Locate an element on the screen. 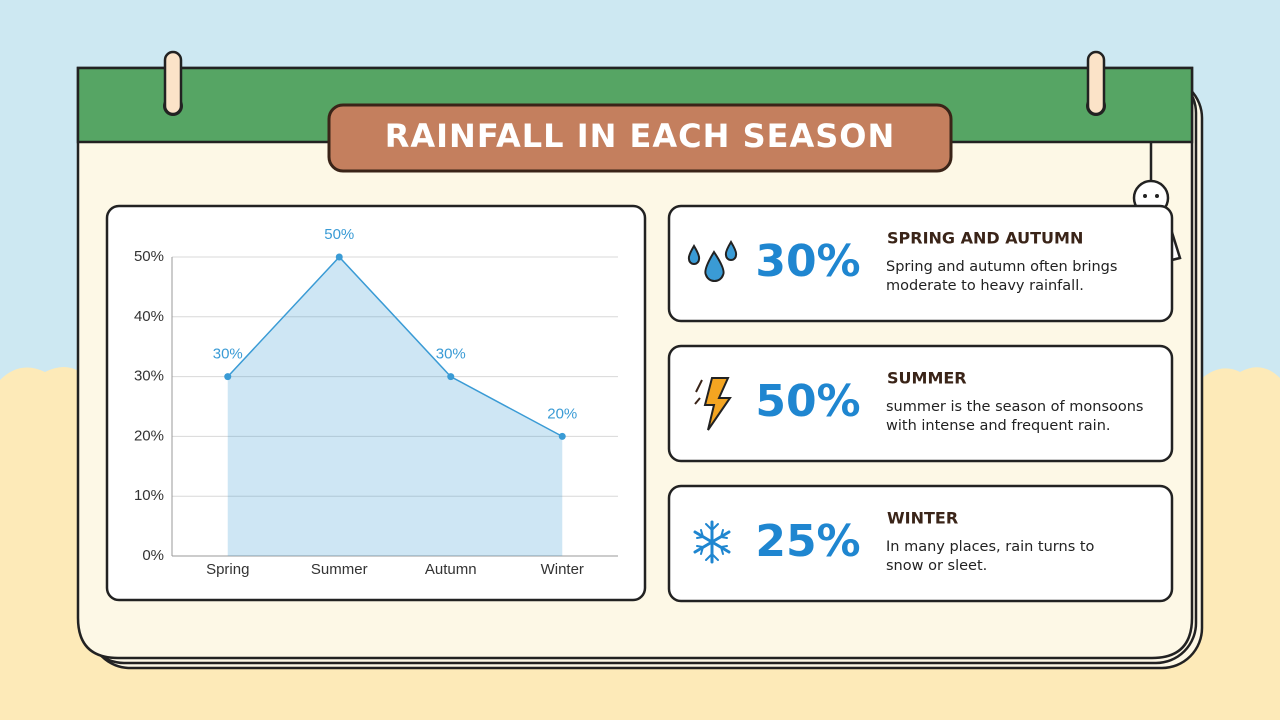 The image size is (1280, 724). card-text: Spring and autumn often brings is located at coordinates (1001, 267).